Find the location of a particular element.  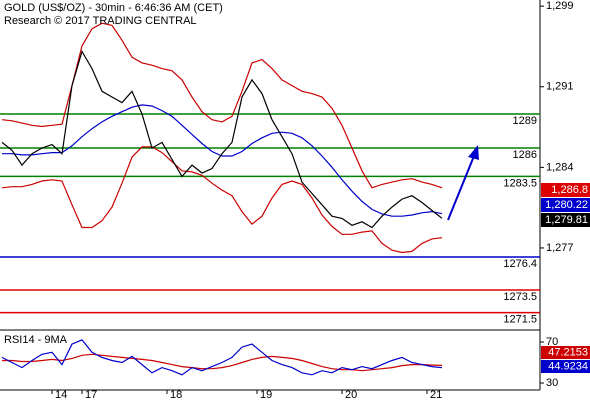

x-tick-label: 18 is located at coordinates (176, 394).